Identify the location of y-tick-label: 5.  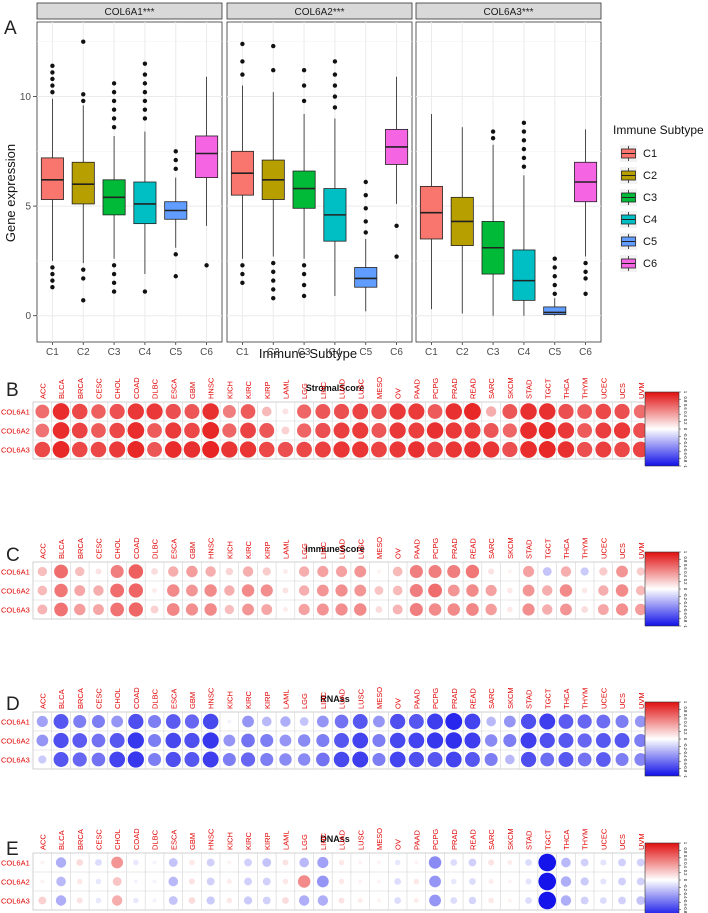
(28, 207).